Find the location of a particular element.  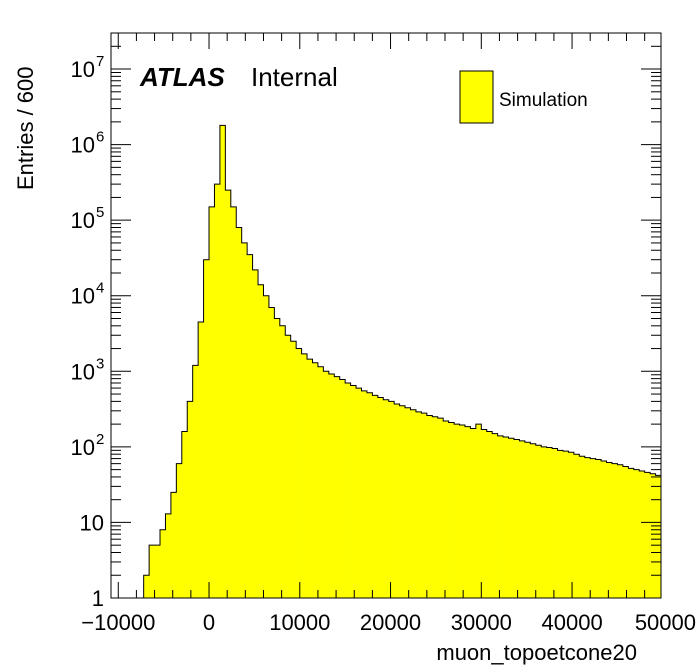

x-tick-label: 10000 is located at coordinates (299, 622).